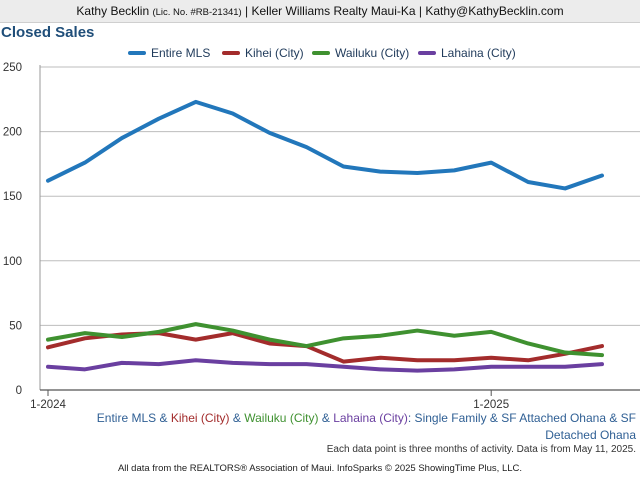 The height and width of the screenshot is (480, 640). I want to click on caption-series-entire-mls: Entire MLS, so click(126, 418).